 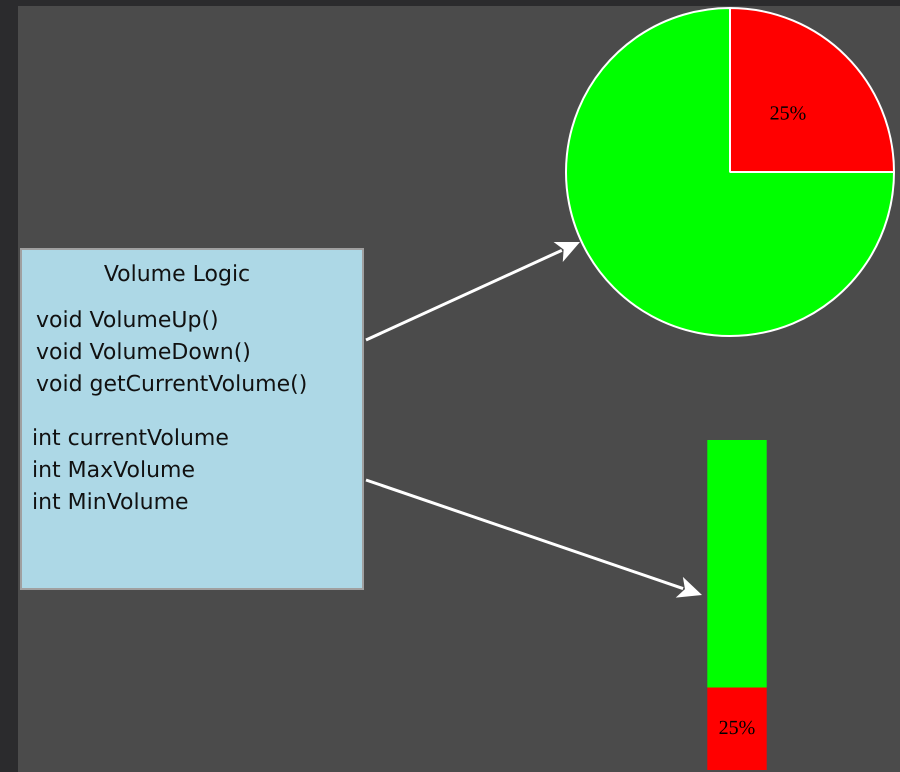 What do you see at coordinates (110, 502) in the screenshot?
I see `text: int MinVolume` at bounding box center [110, 502].